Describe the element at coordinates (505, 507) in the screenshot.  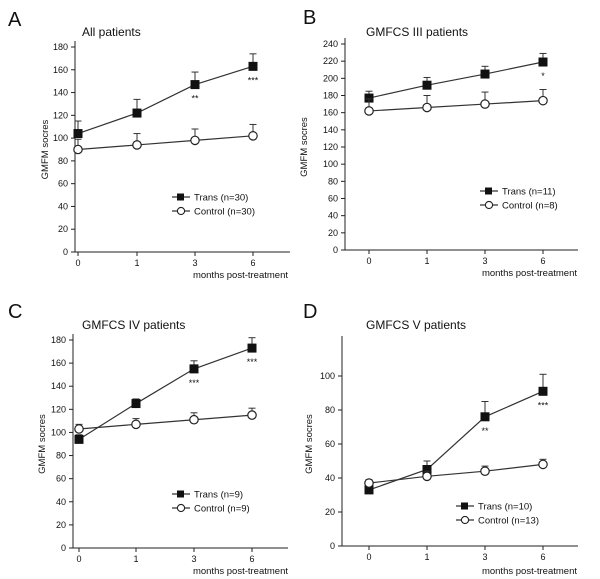
I see `legend-label: Trans (n=10)` at that location.